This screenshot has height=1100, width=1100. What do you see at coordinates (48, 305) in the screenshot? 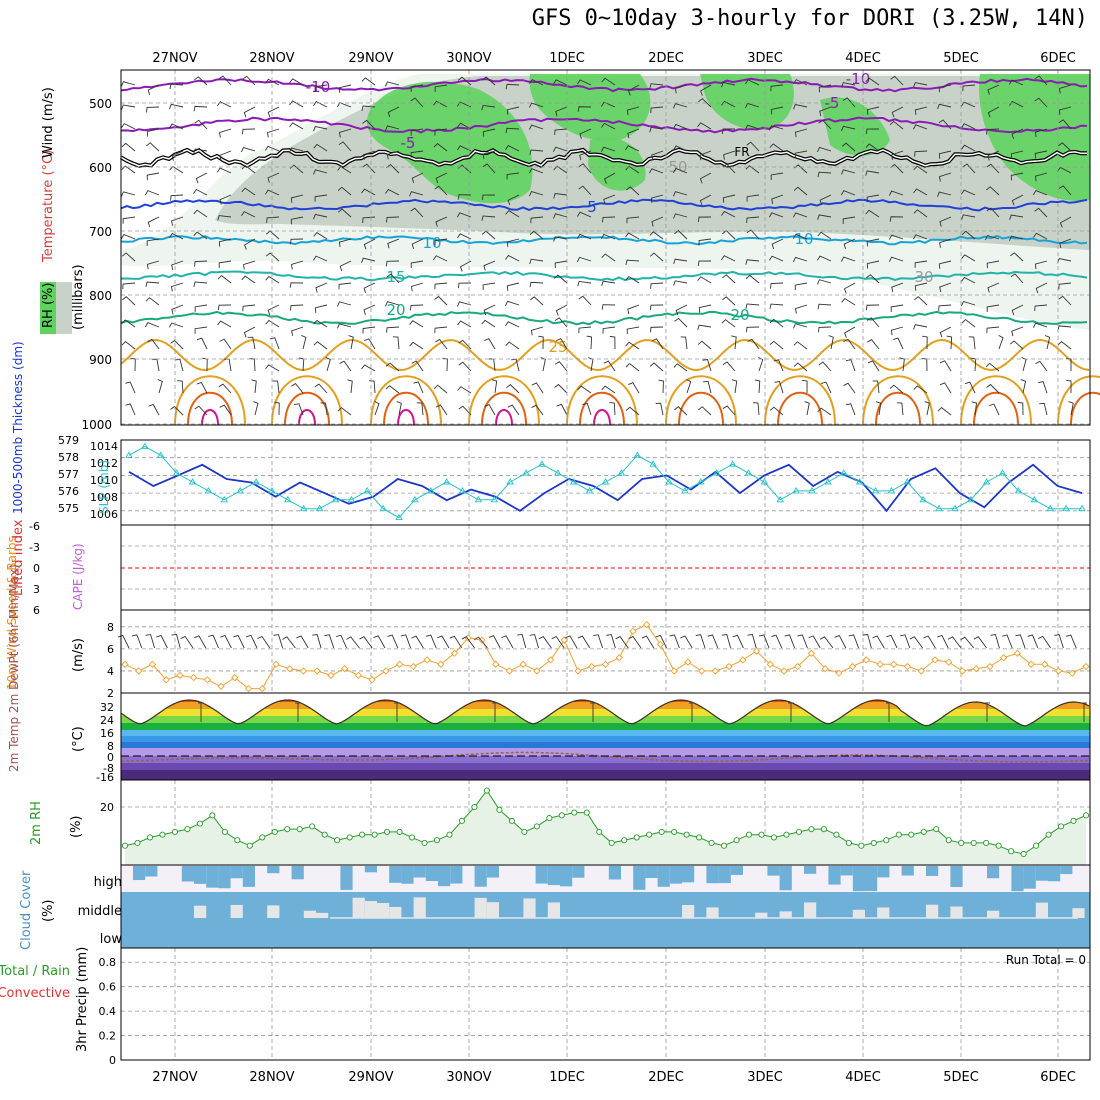
I see `upper-ylabel-rh: RH (%)` at bounding box center [48, 305].